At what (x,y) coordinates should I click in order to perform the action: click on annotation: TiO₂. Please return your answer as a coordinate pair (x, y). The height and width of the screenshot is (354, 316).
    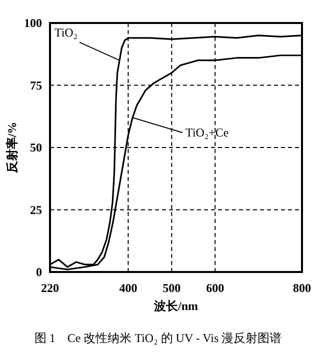
    Looking at the image, I should click on (66, 32).